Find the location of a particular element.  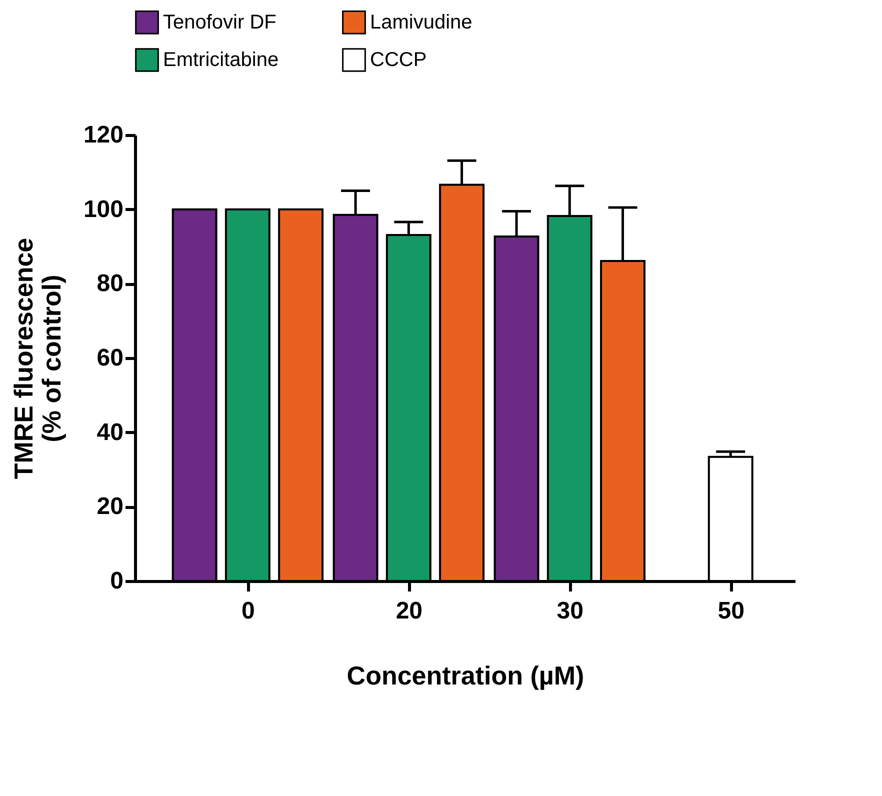

x-axis-title: Concentration (µM) is located at coordinates (465, 675).